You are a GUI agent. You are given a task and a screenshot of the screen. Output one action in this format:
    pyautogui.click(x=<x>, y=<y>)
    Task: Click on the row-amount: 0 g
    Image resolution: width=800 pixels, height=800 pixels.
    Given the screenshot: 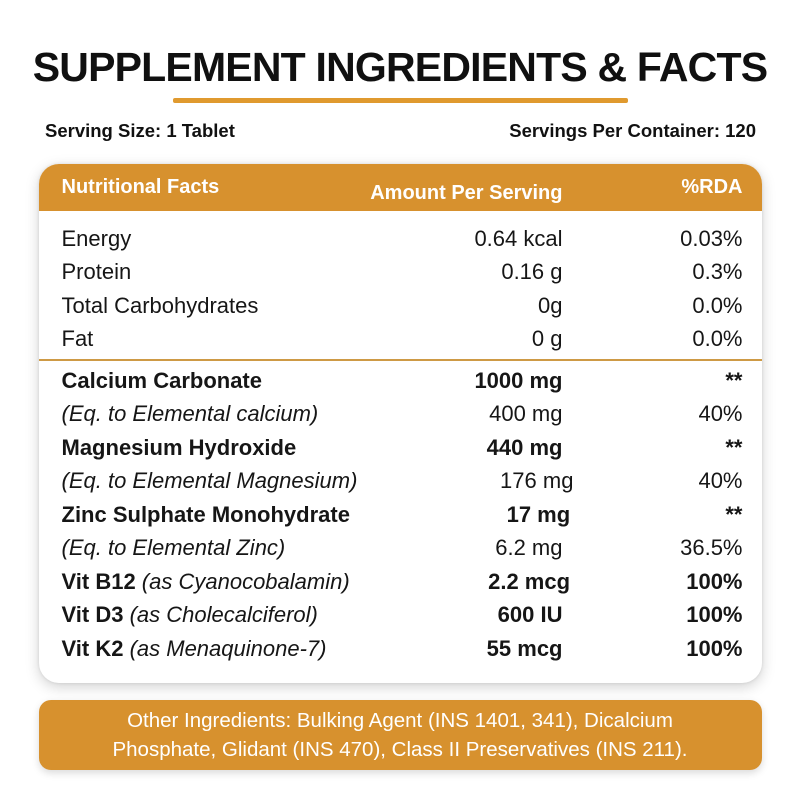 What is the action you would take?
    pyautogui.click(x=547, y=339)
    